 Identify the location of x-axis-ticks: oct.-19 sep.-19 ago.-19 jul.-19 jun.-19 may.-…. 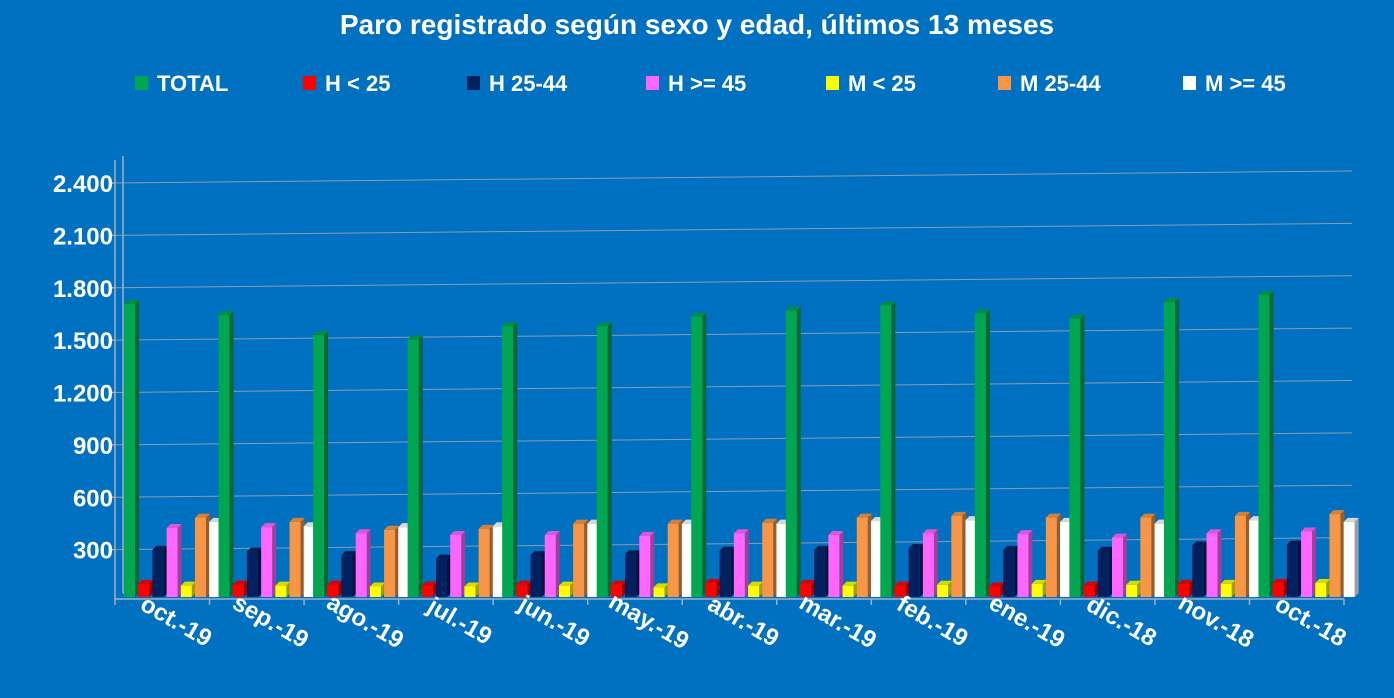
(743, 621).